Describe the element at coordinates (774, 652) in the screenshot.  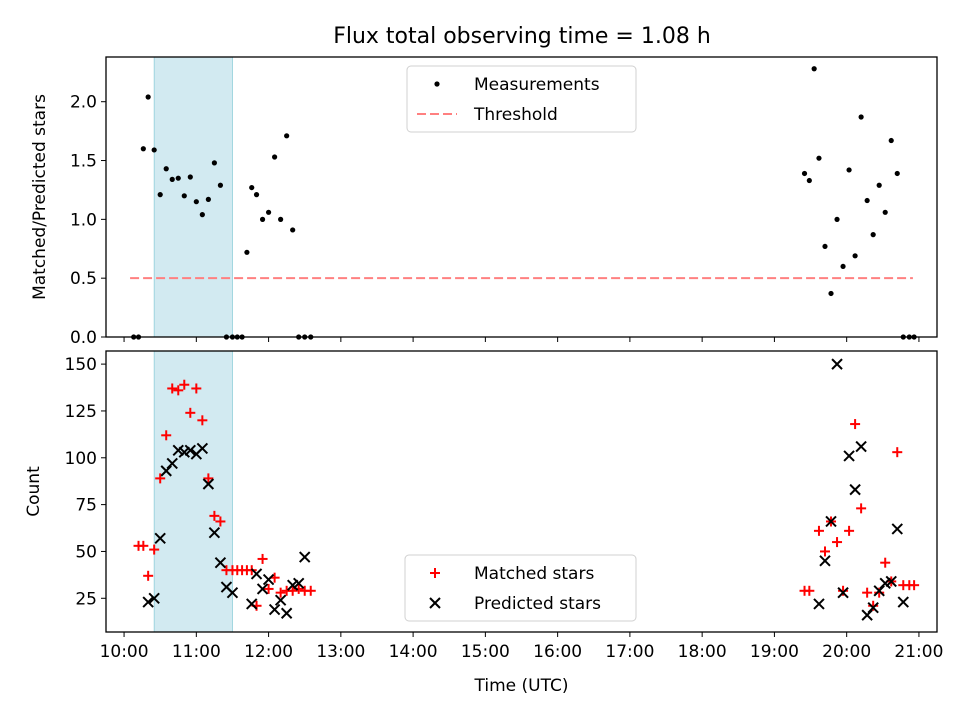
I see `bottom-xtick-label: 19:00` at that location.